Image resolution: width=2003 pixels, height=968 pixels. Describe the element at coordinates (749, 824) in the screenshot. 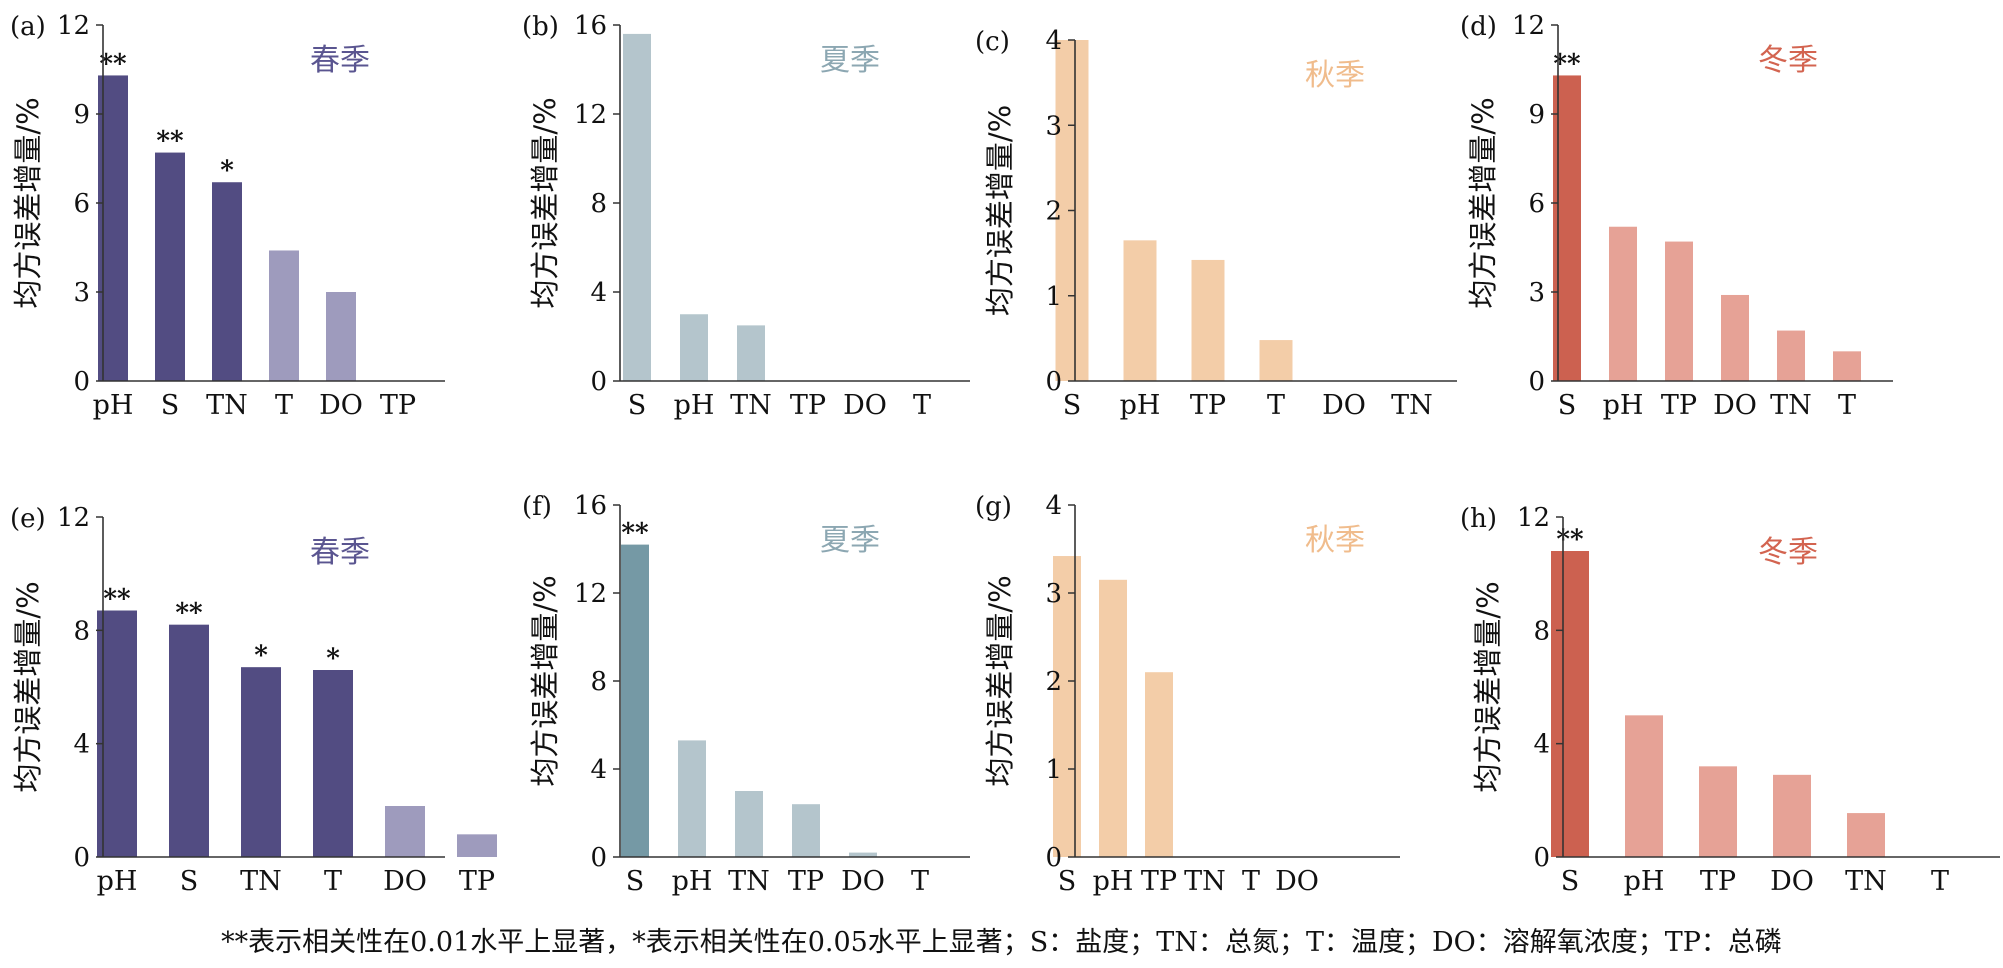

I see `panel-f-bar-tn` at that location.